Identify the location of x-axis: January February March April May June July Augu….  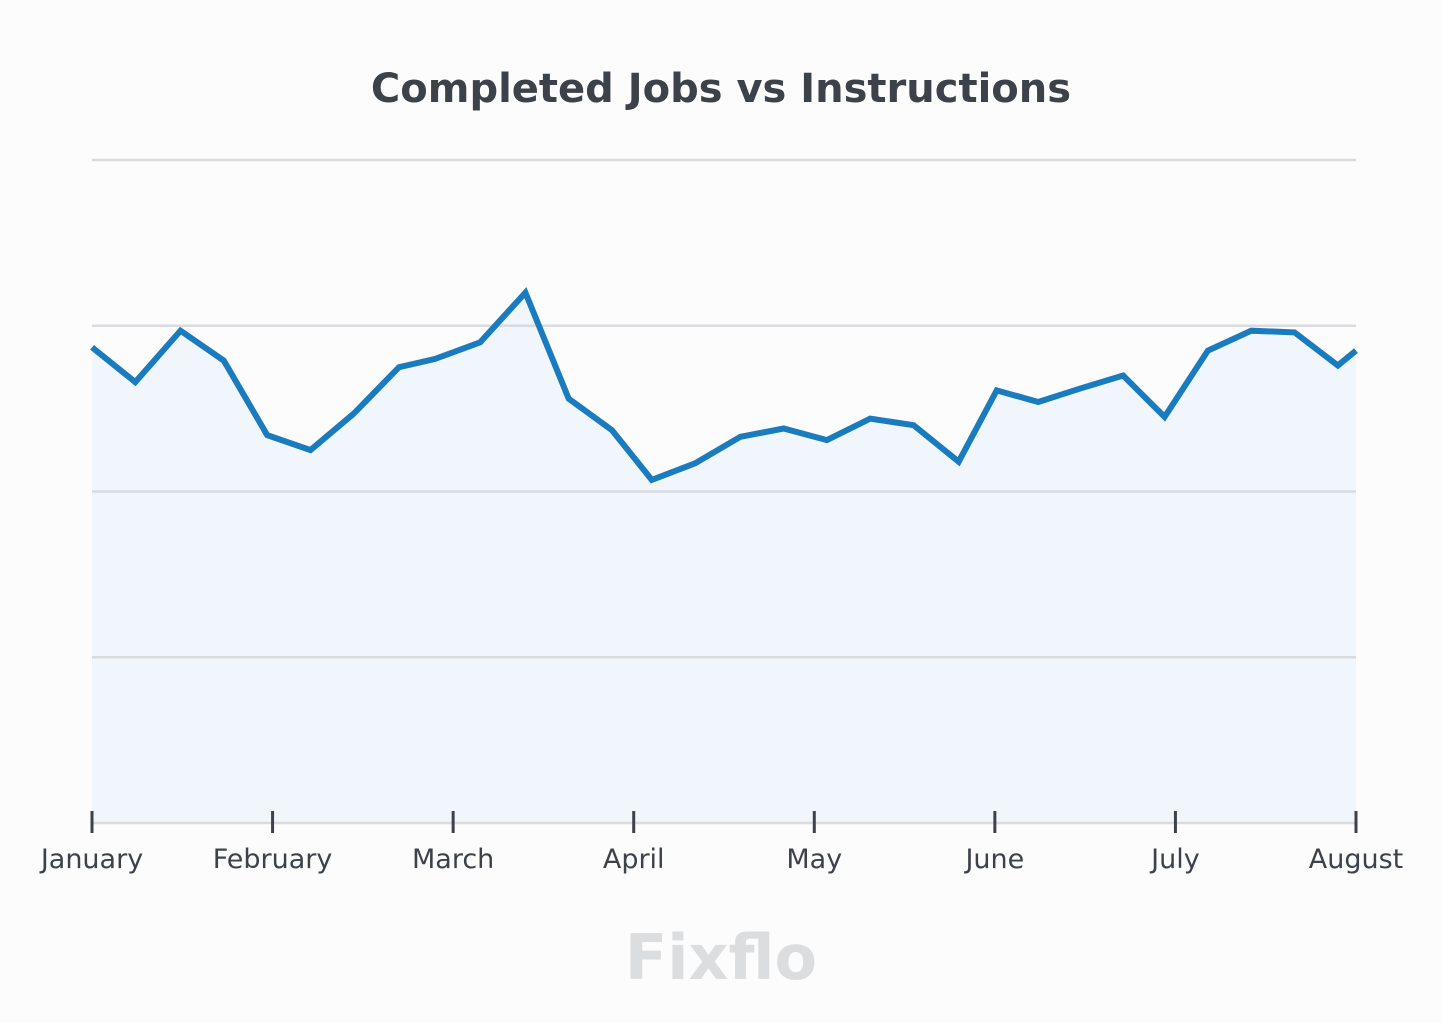
(721, 843).